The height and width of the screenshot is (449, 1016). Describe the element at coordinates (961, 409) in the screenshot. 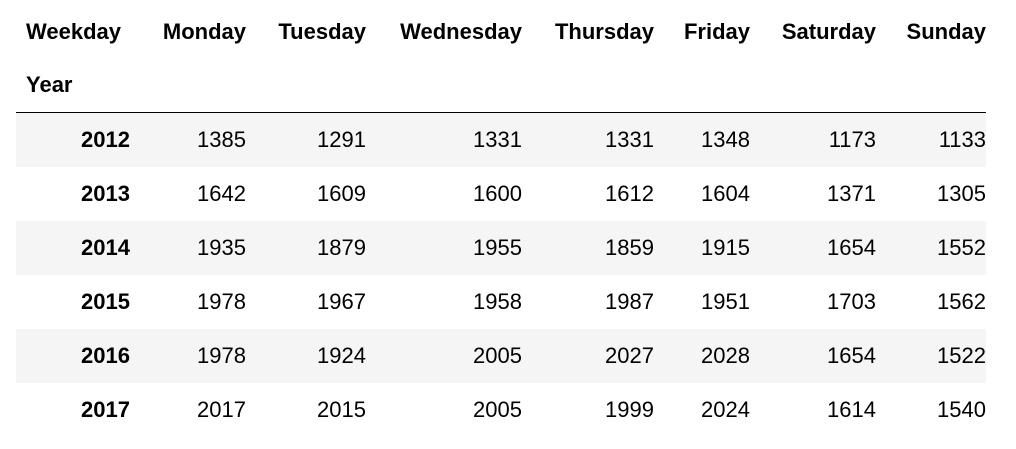

I see `table-cell: 1540` at that location.